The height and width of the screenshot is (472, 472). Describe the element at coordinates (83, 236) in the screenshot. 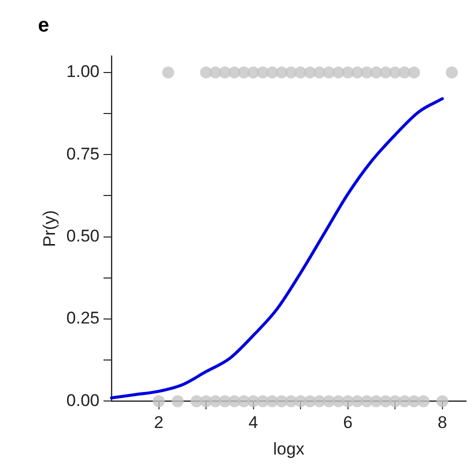

I see `y-tick-label: 0.50` at that location.